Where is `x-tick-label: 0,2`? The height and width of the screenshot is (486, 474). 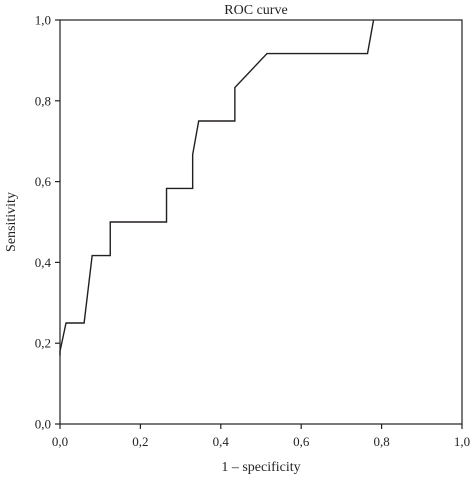
x-tick-label: 0,2 is located at coordinates (140, 441).